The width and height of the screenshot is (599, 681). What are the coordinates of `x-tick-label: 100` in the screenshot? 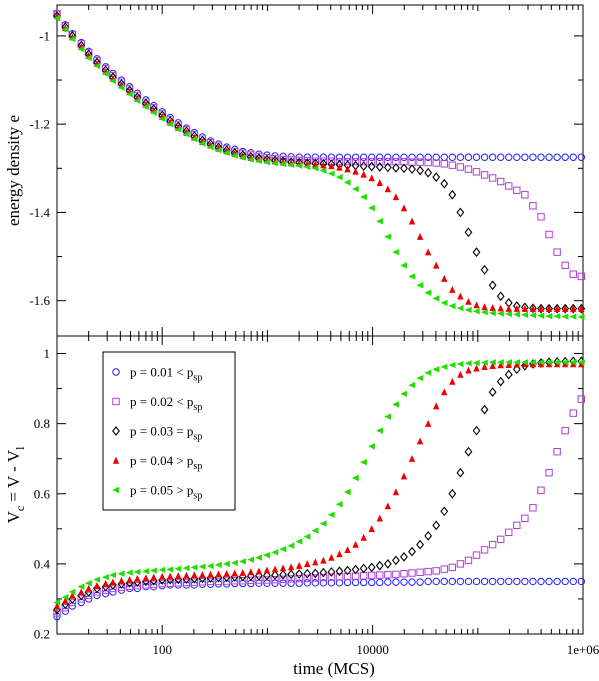 It's located at (162, 649).